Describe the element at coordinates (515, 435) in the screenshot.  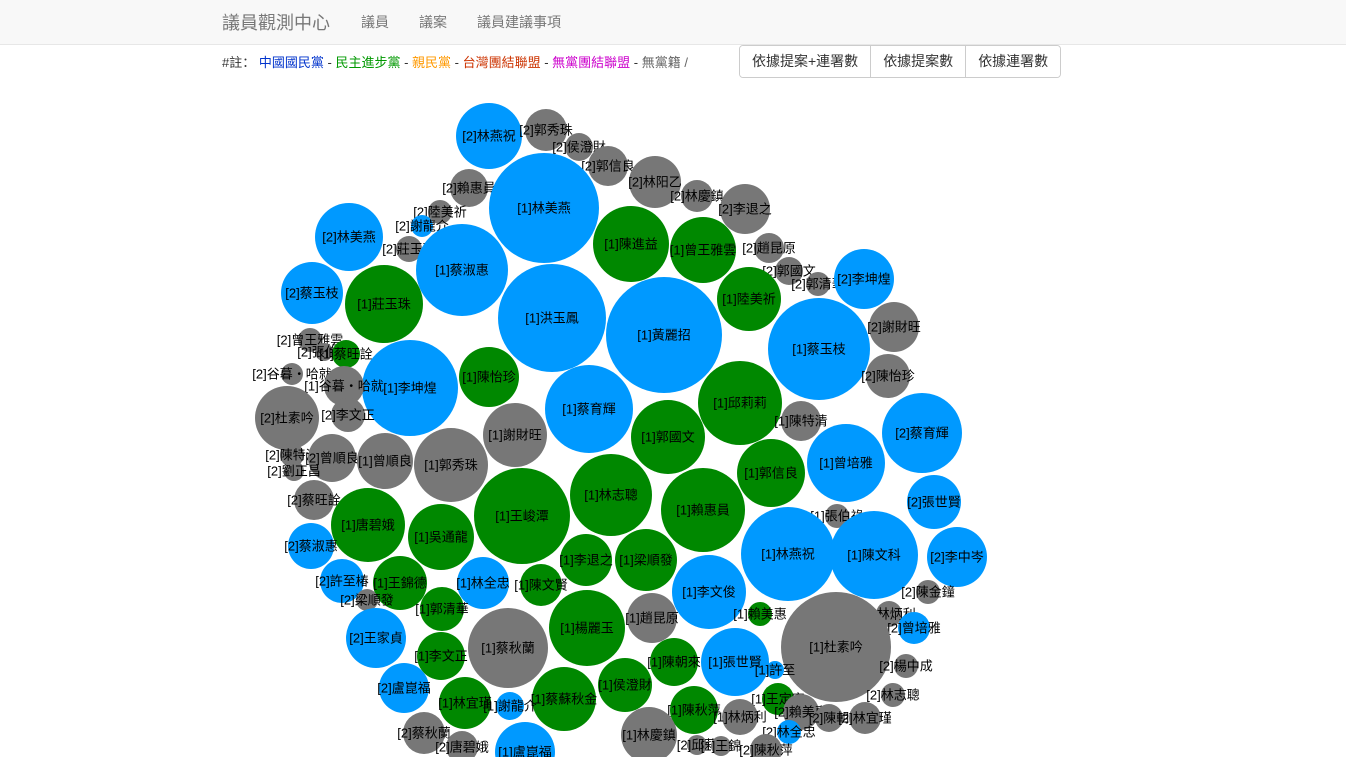
I see `councilor-bubble: [1]謝財旺` at that location.